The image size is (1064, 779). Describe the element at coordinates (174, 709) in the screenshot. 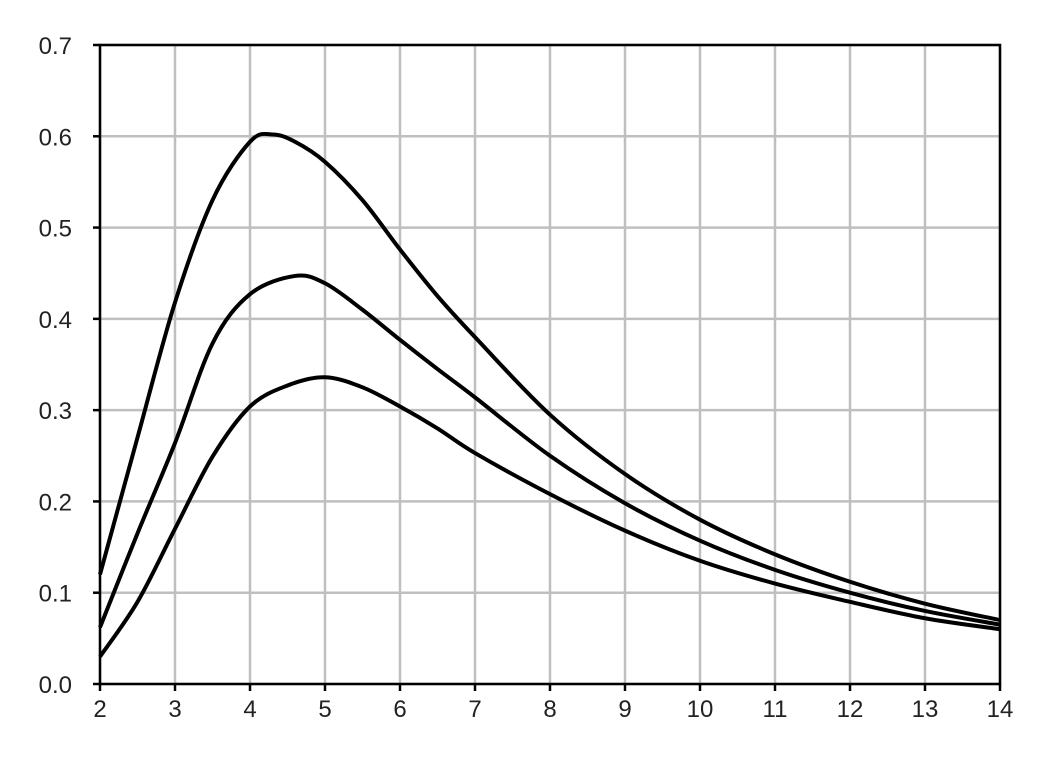

I see `x-tick-label: 3` at that location.